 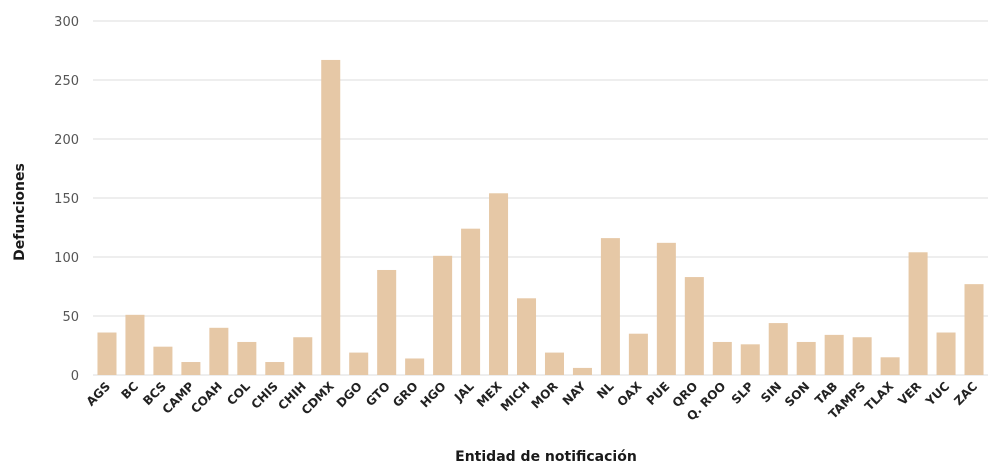 What do you see at coordinates (405, 394) in the screenshot?
I see `x-tick-label: GRO` at bounding box center [405, 394].